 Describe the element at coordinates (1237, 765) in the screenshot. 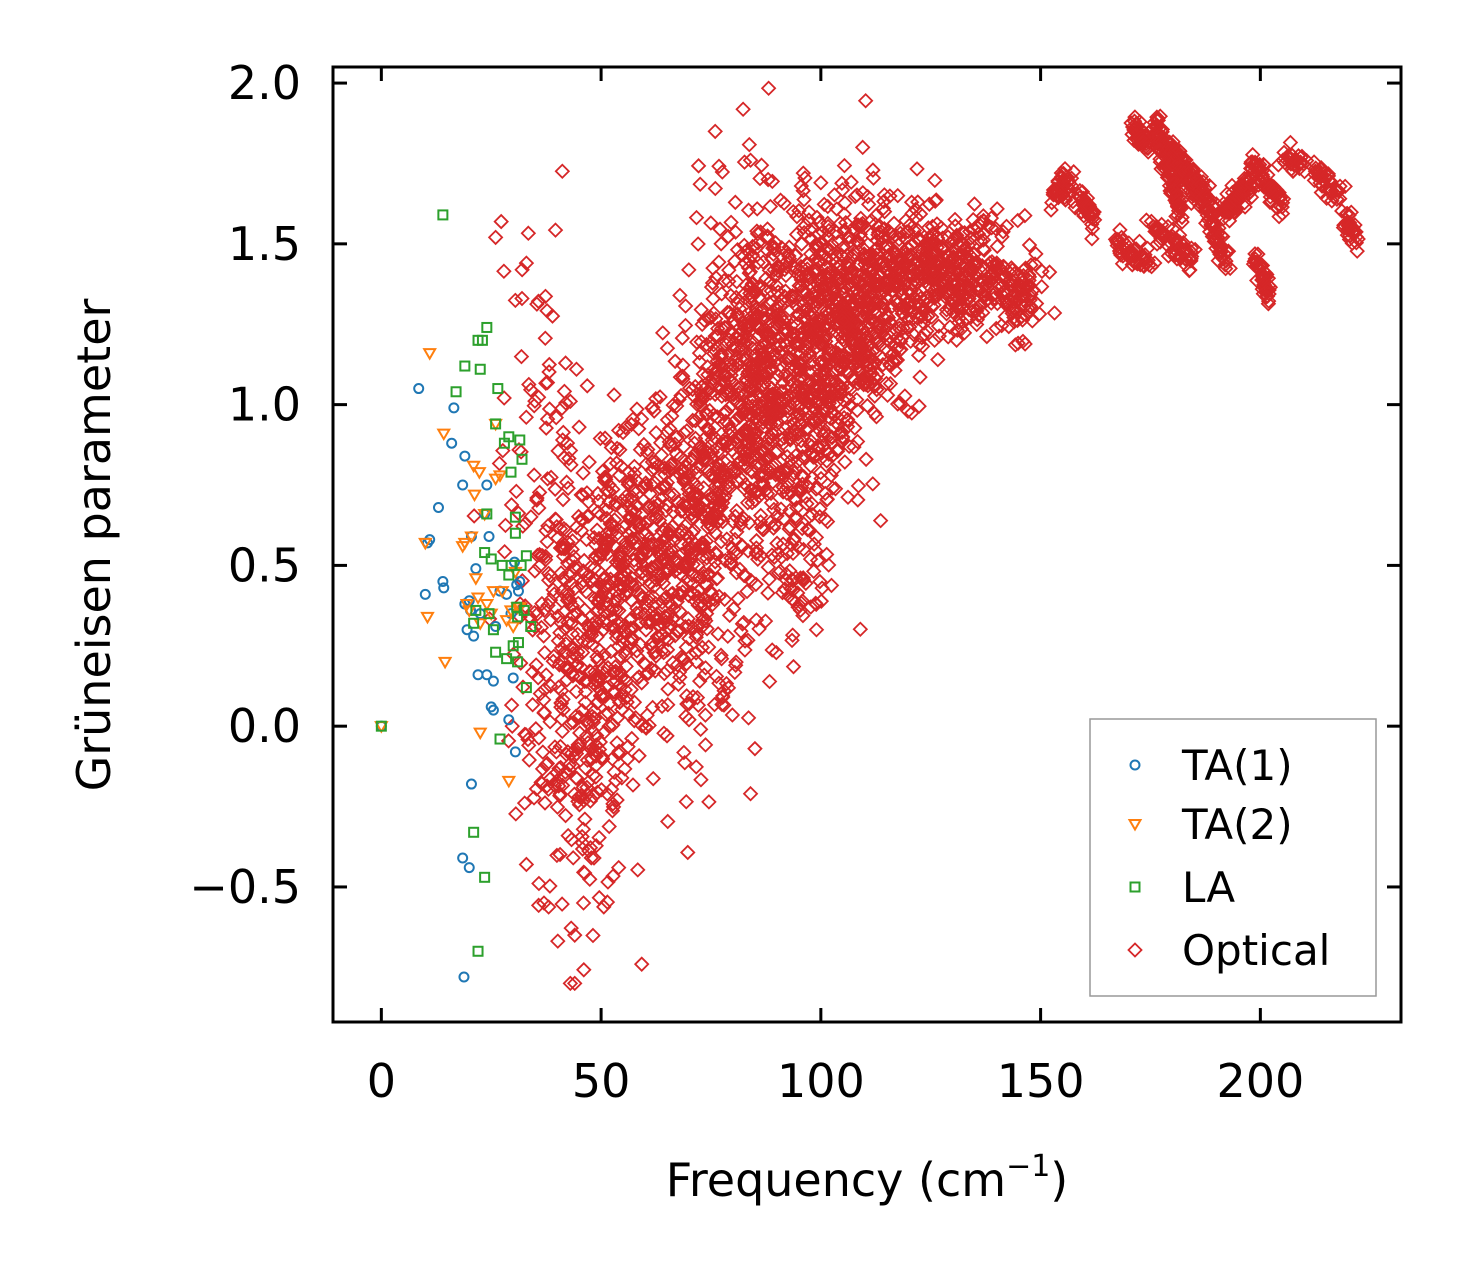

I see `legend-label: TA(1)` at that location.